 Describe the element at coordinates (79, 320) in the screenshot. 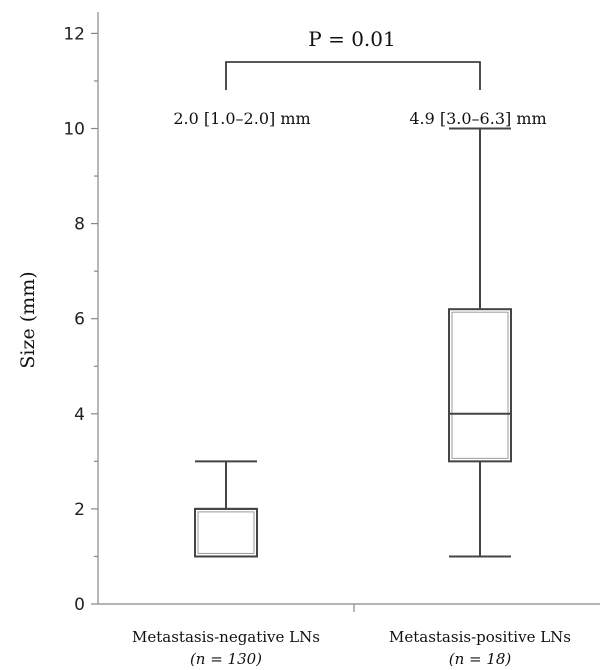

I see `y-tick-label: 6` at that location.